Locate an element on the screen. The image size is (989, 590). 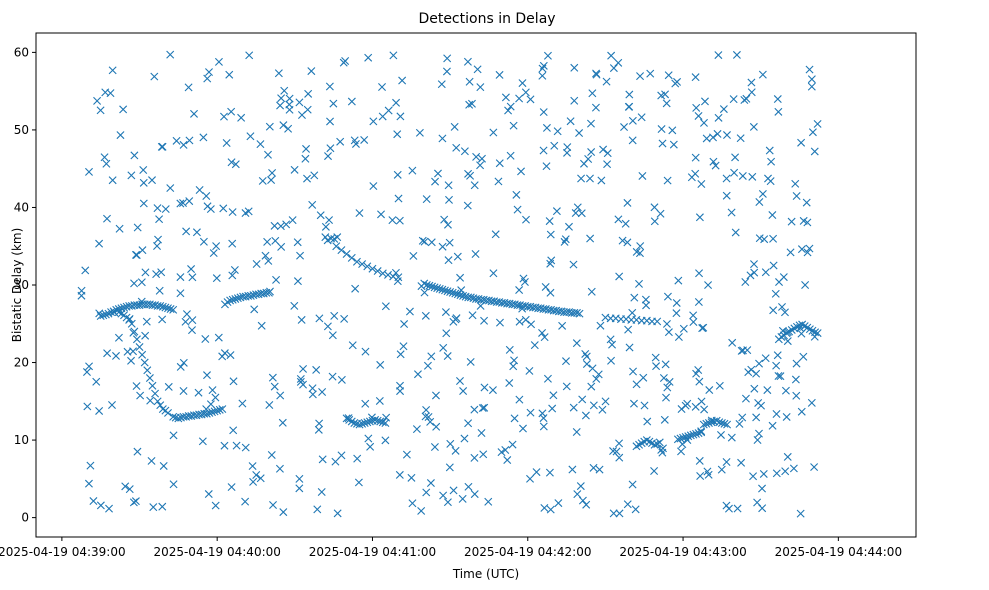
y-tick-label: 30 is located at coordinates (21, 285).